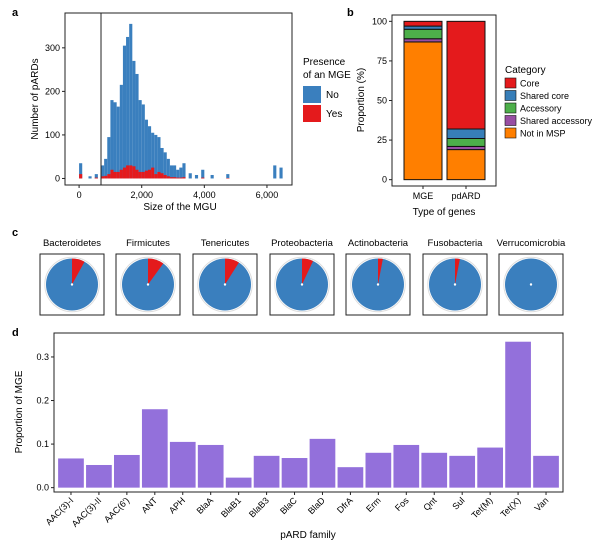  What do you see at coordinates (149, 505) in the screenshot?
I see `family-tick-label: ANT` at bounding box center [149, 505].